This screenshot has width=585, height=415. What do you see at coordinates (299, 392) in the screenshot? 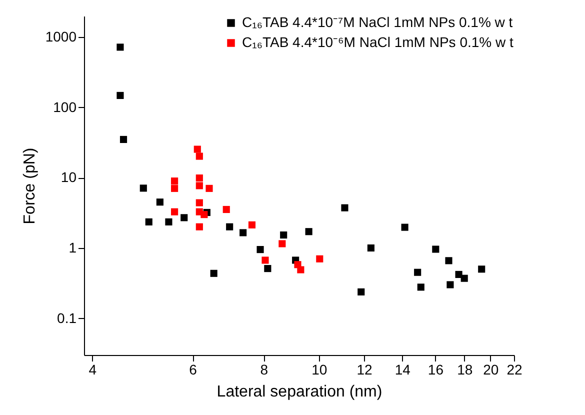
I see `x-axis-title: Lateral separation (nm)` at bounding box center [299, 392].